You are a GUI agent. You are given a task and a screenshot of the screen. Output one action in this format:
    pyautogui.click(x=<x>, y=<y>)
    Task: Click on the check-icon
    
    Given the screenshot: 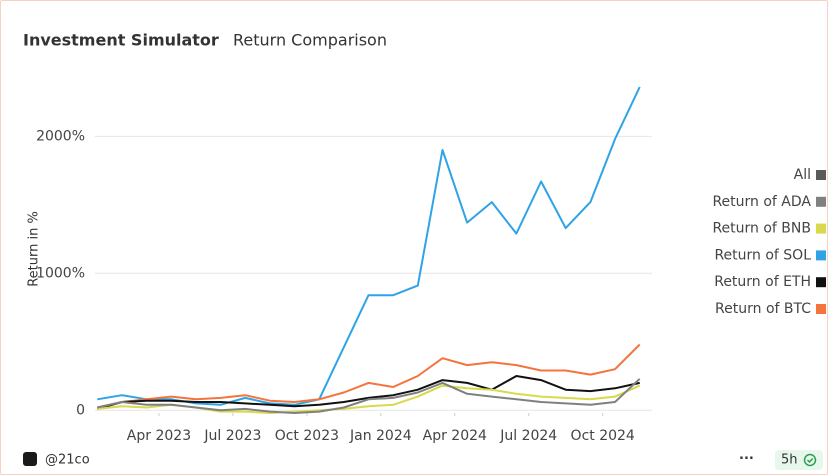 What is the action you would take?
    pyautogui.click(x=810, y=460)
    